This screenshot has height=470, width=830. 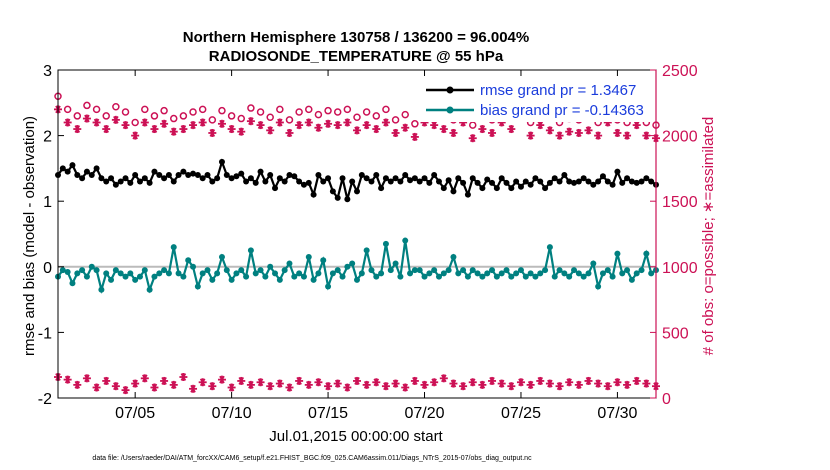 What do you see at coordinates (680, 71) in the screenshot?
I see `y-right-tick-label: 2500` at bounding box center [680, 71].